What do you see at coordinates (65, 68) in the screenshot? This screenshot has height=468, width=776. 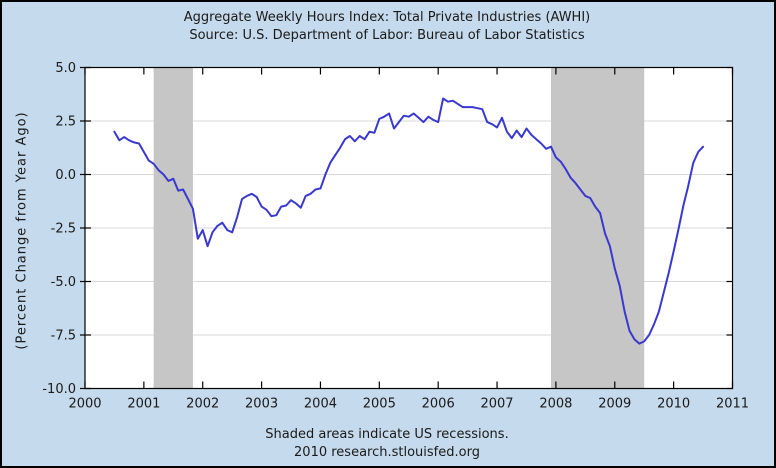 I see `y-tick-label: 5.0` at bounding box center [65, 68].